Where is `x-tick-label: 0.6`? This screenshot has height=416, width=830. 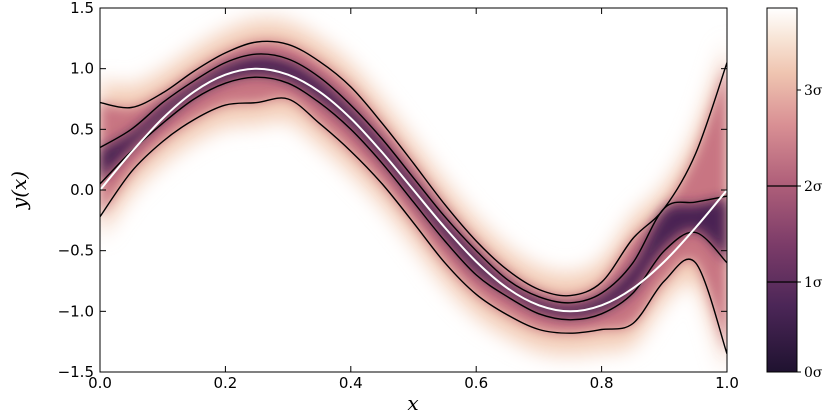 x-tick-label: 0.6 is located at coordinates (476, 383).